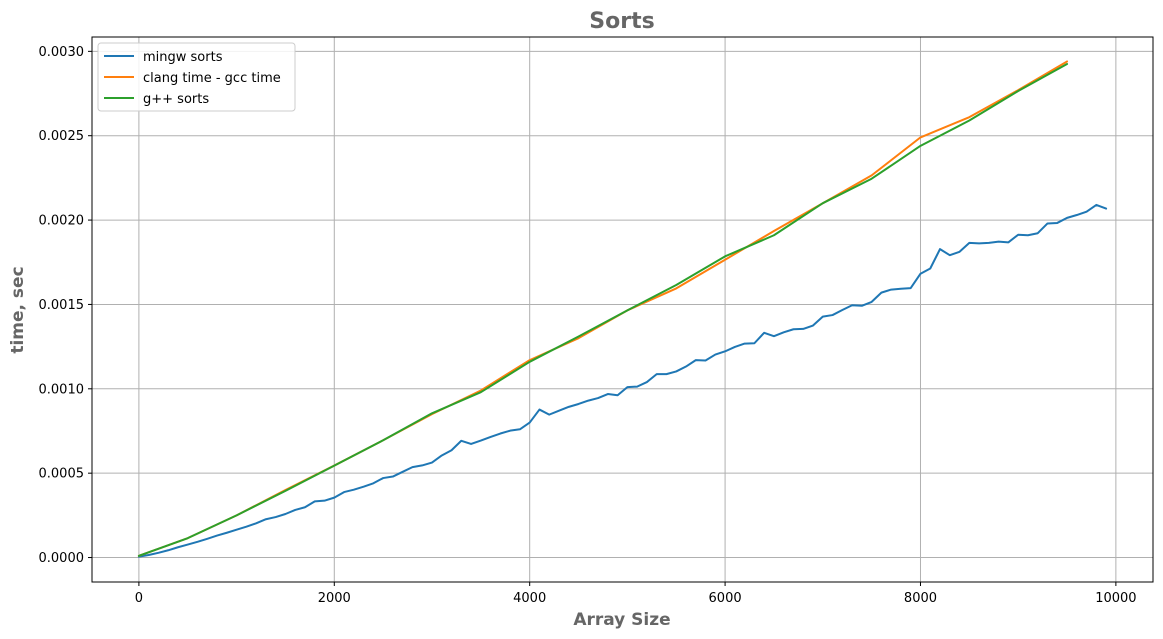 This screenshot has width=1163, height=639. Describe the element at coordinates (62, 389) in the screenshot. I see `y-tick-label: 0.0010` at that location.